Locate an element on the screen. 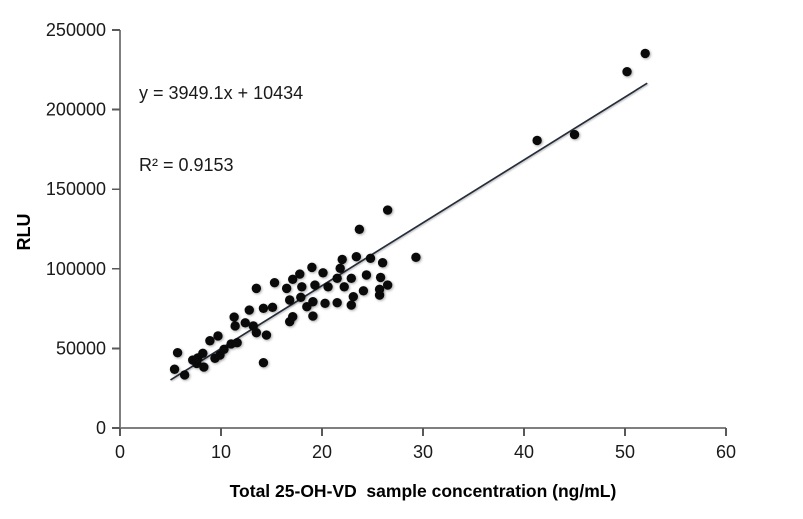 The width and height of the screenshot is (803, 519). y-tick-label: 50000 is located at coordinates (81, 348).